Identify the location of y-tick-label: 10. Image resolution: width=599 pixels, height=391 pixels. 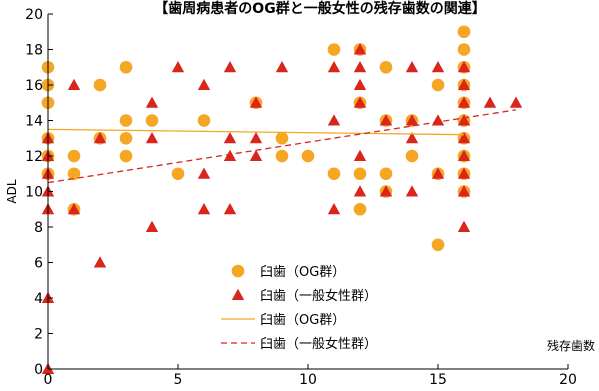
(34, 193).